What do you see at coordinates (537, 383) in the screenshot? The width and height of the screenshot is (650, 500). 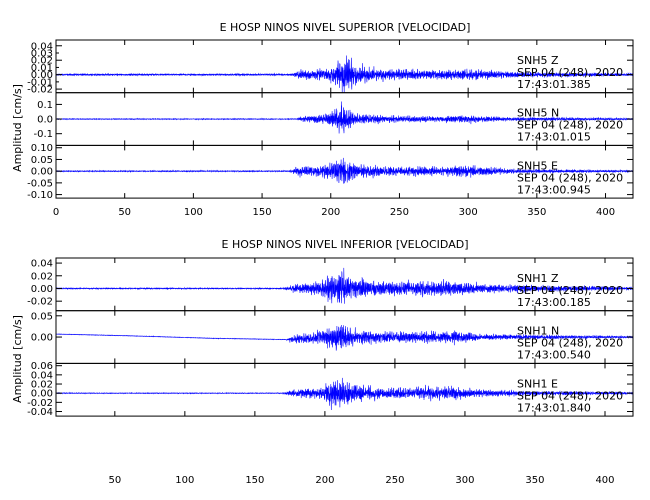 I see `station-label: SNH1 E` at bounding box center [537, 383].